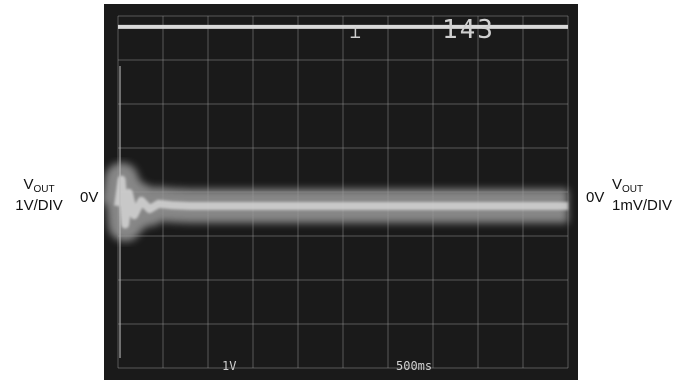 The height and width of the screenshot is (385, 692). What do you see at coordinates (633, 189) in the screenshot?
I see `right-signal-subscript: OUT` at bounding box center [633, 189].